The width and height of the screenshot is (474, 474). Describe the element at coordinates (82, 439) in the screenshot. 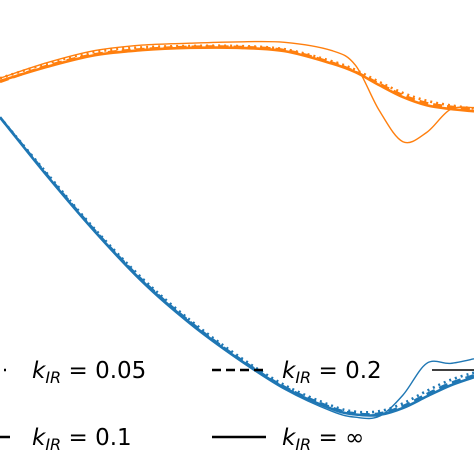

I see `legend-label: kIR = 0.1` at that location.